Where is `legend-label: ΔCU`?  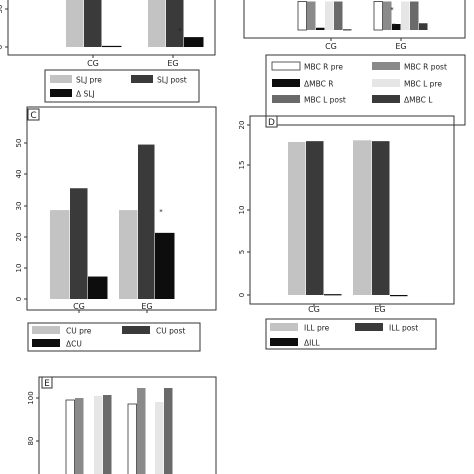 legend-label: ΔCU is located at coordinates (74, 344).